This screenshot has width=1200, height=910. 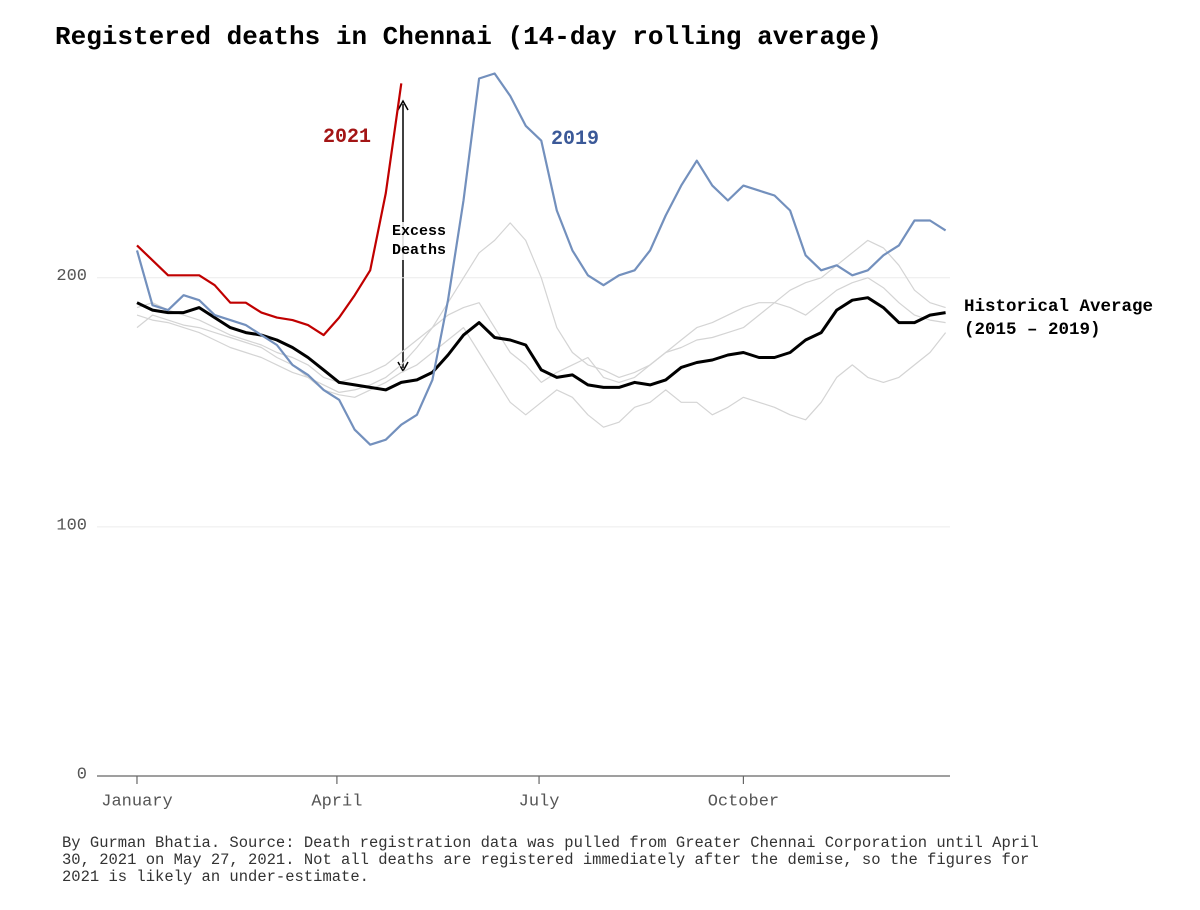 I want to click on series-label: Historical Average (2015 – 2019), so click(x=1059, y=318).